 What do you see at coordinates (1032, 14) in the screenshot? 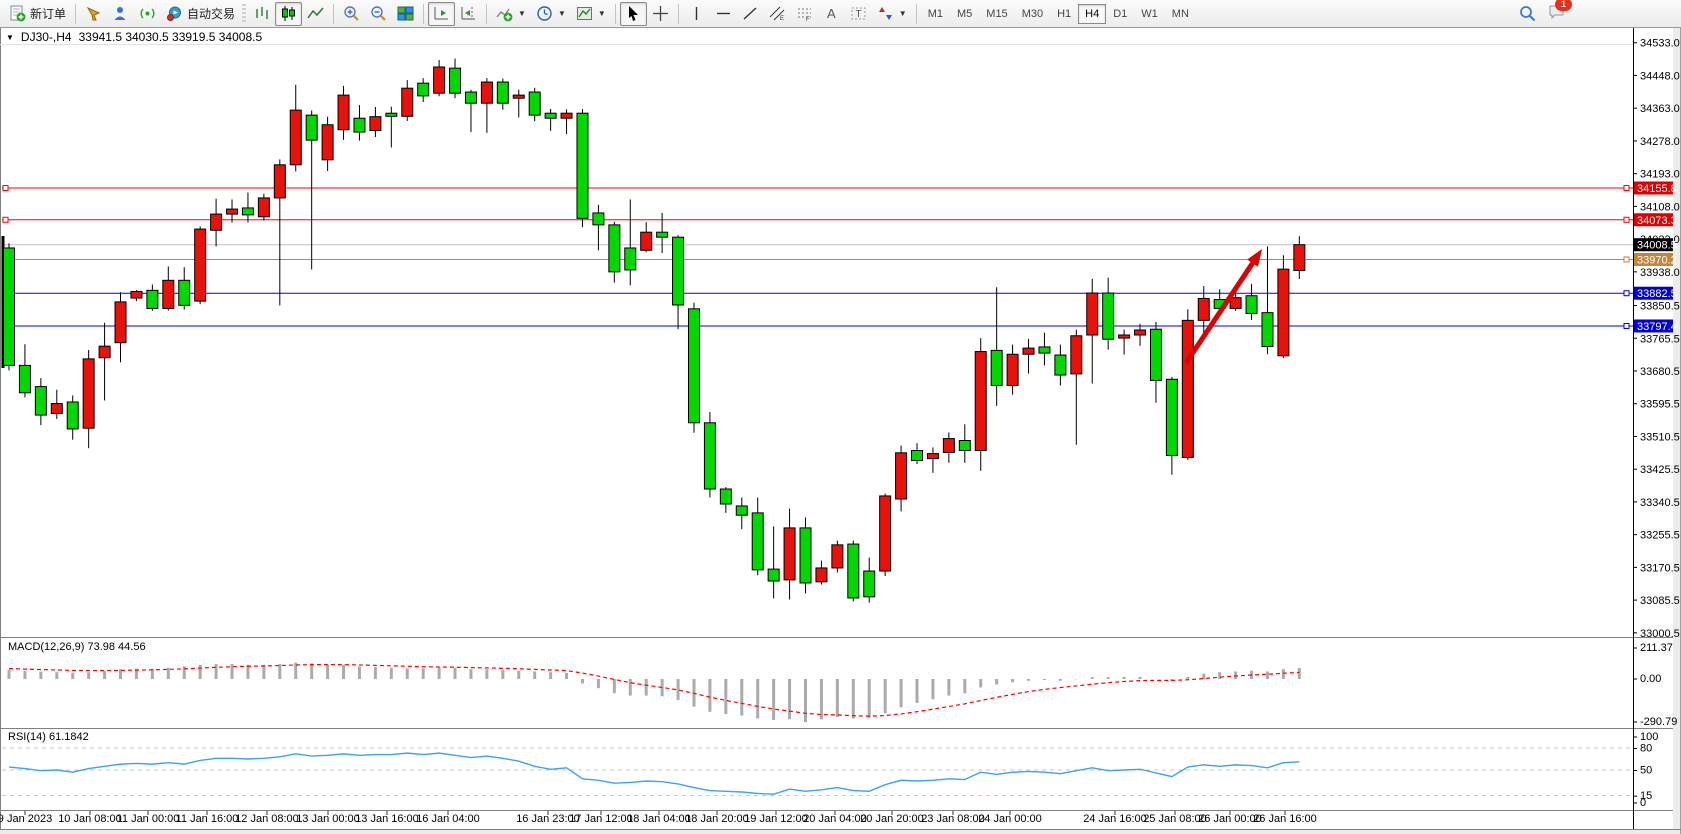
I see `timeframe-M30: M30` at bounding box center [1032, 14].